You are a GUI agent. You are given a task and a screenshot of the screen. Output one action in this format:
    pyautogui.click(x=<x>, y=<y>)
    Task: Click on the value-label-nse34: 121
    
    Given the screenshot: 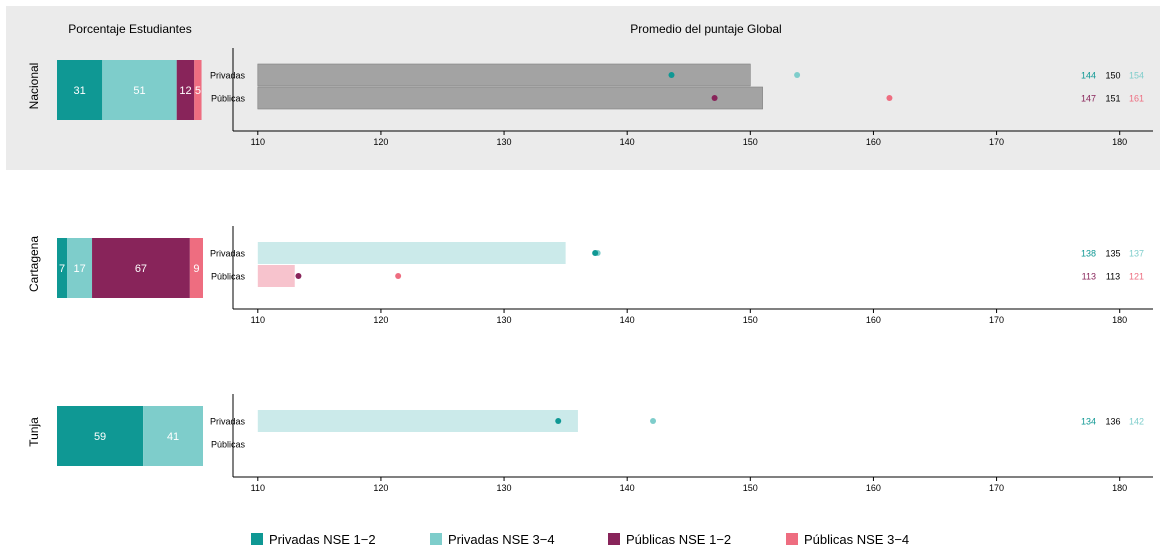 What is the action you would take?
    pyautogui.click(x=1136, y=277)
    